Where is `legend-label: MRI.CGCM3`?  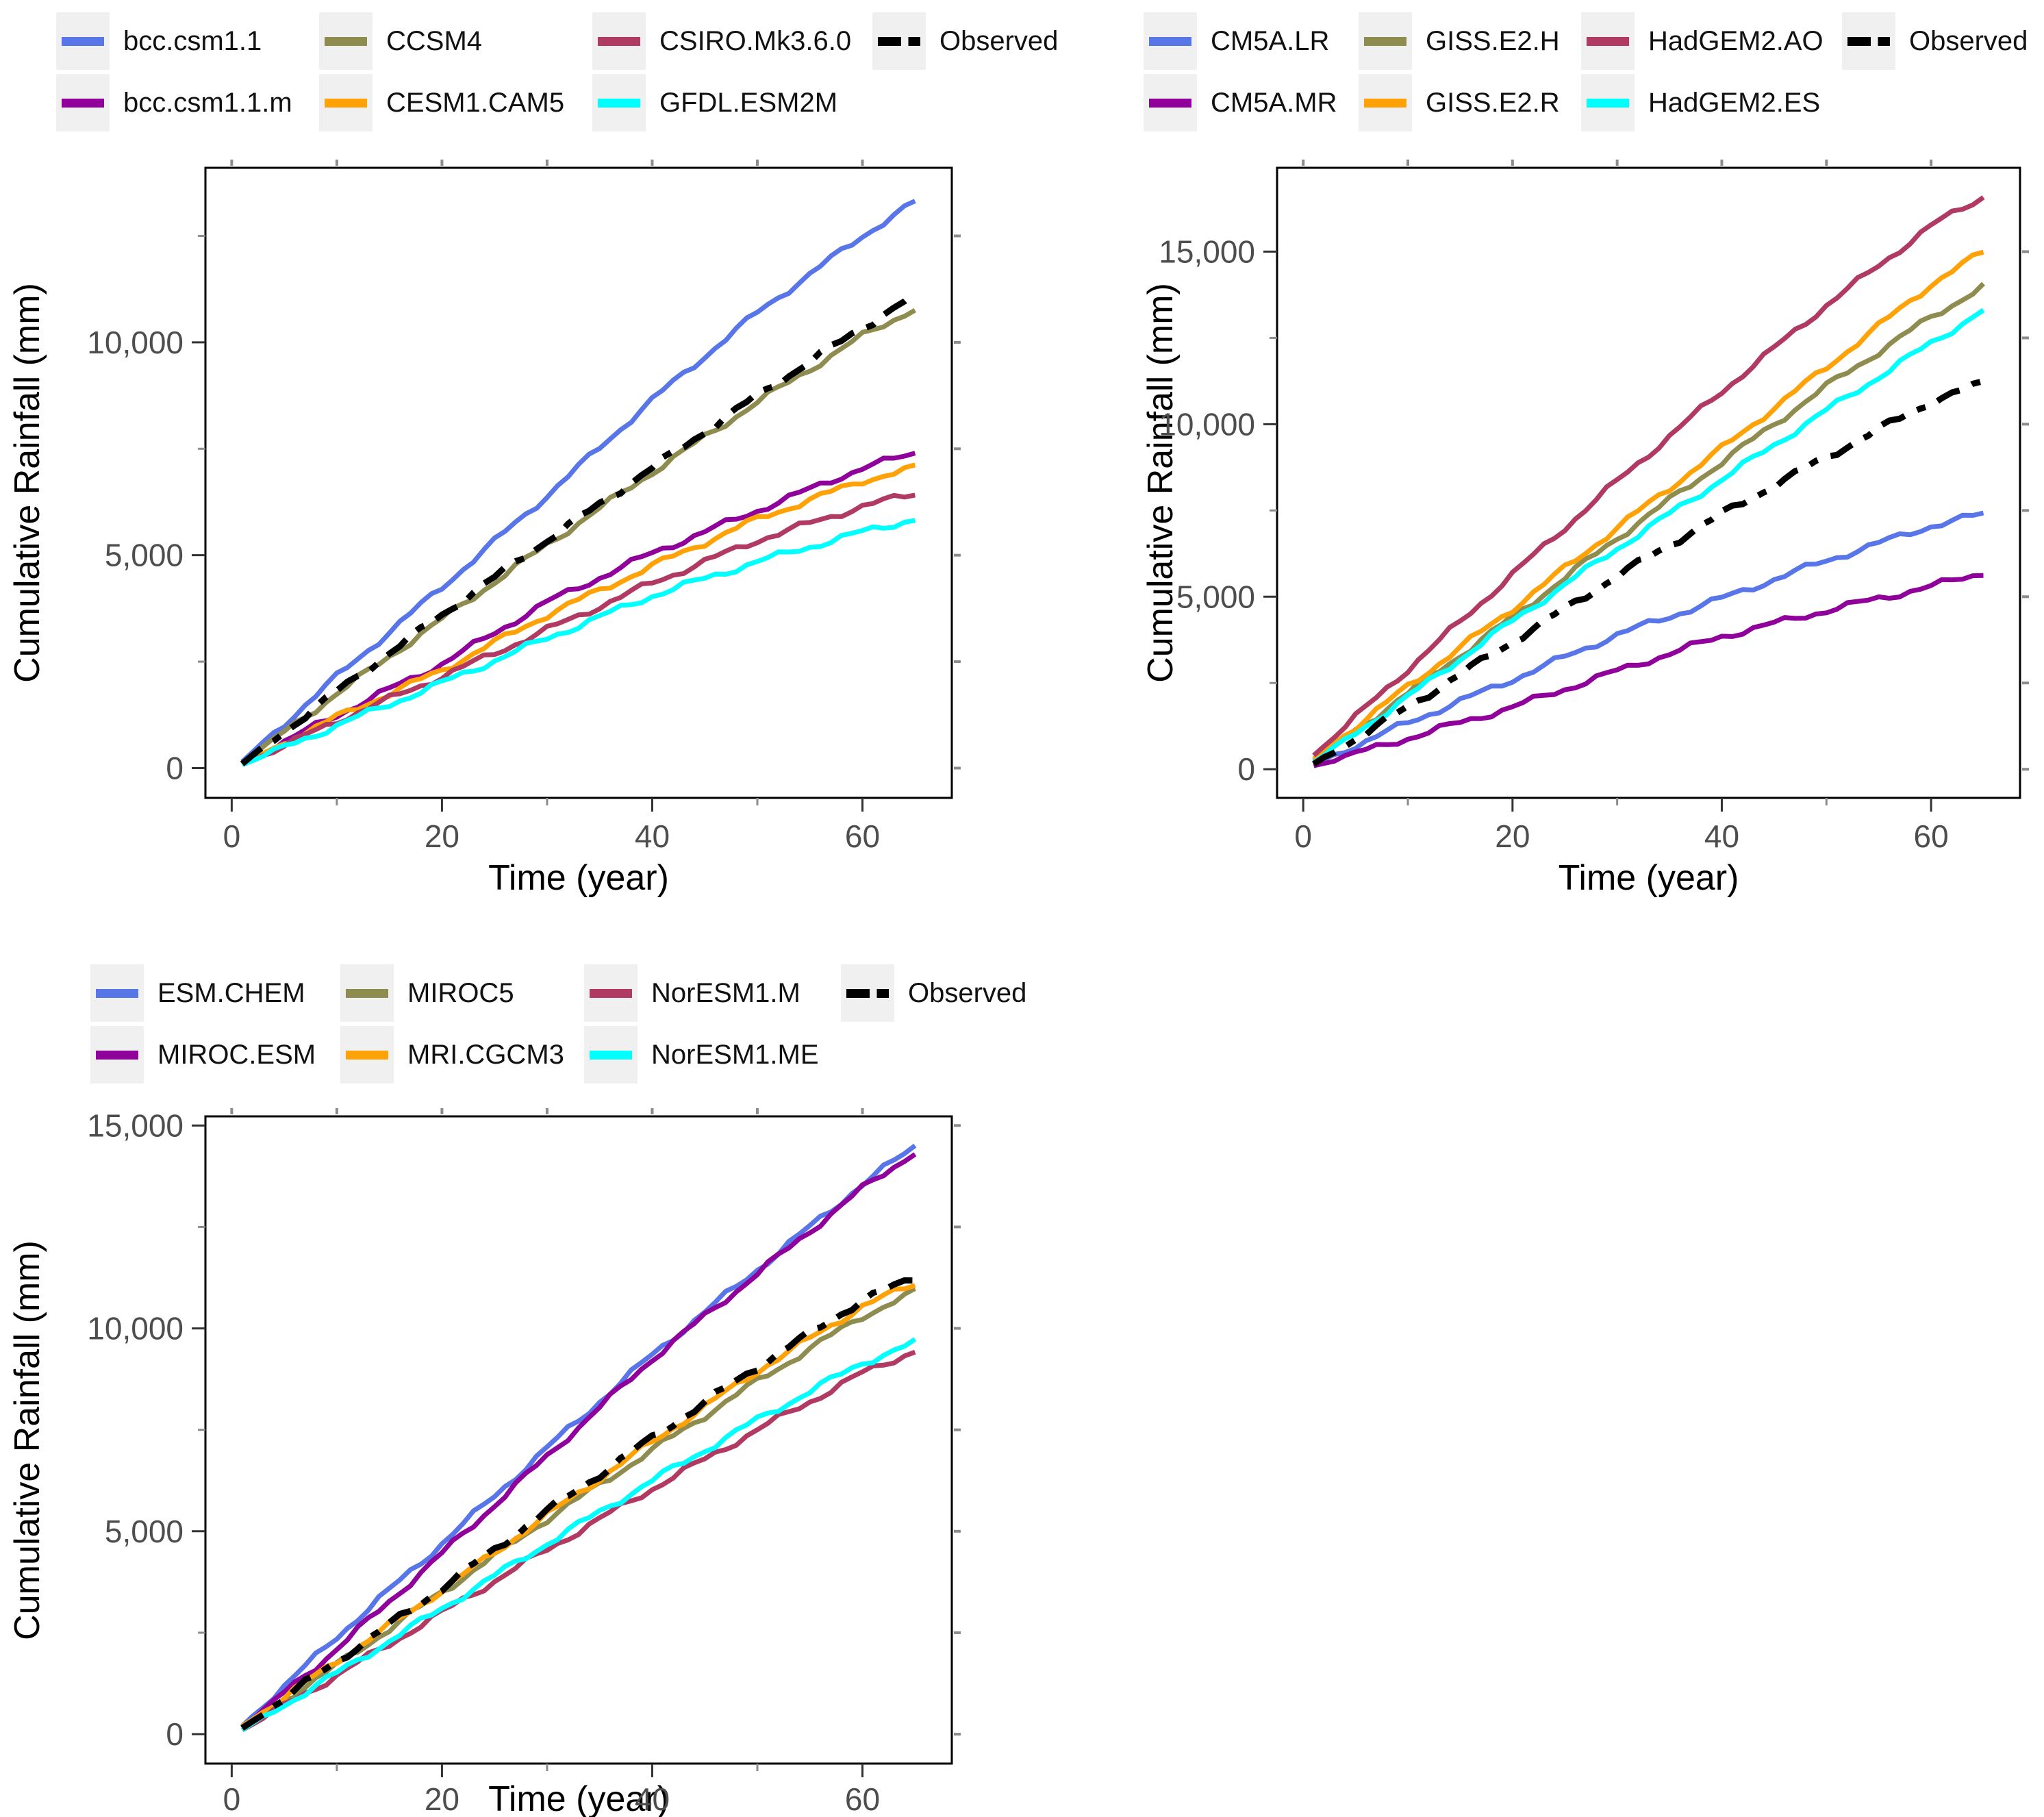
legend-label: MRI.CGCM3 is located at coordinates (485, 1054).